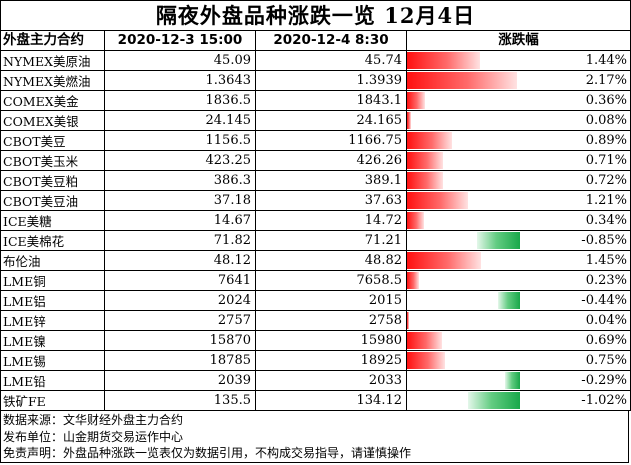 Image resolution: width=631 pixels, height=465 pixels. I want to click on prev-price: 1.3643, so click(180, 80).